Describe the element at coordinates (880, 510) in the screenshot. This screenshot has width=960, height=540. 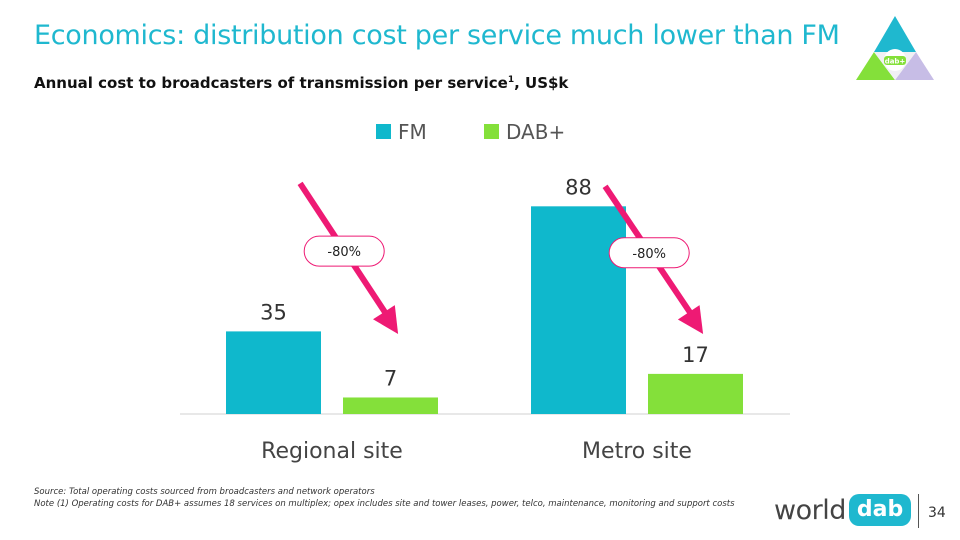
I see `brand-dab-text: dab` at that location.